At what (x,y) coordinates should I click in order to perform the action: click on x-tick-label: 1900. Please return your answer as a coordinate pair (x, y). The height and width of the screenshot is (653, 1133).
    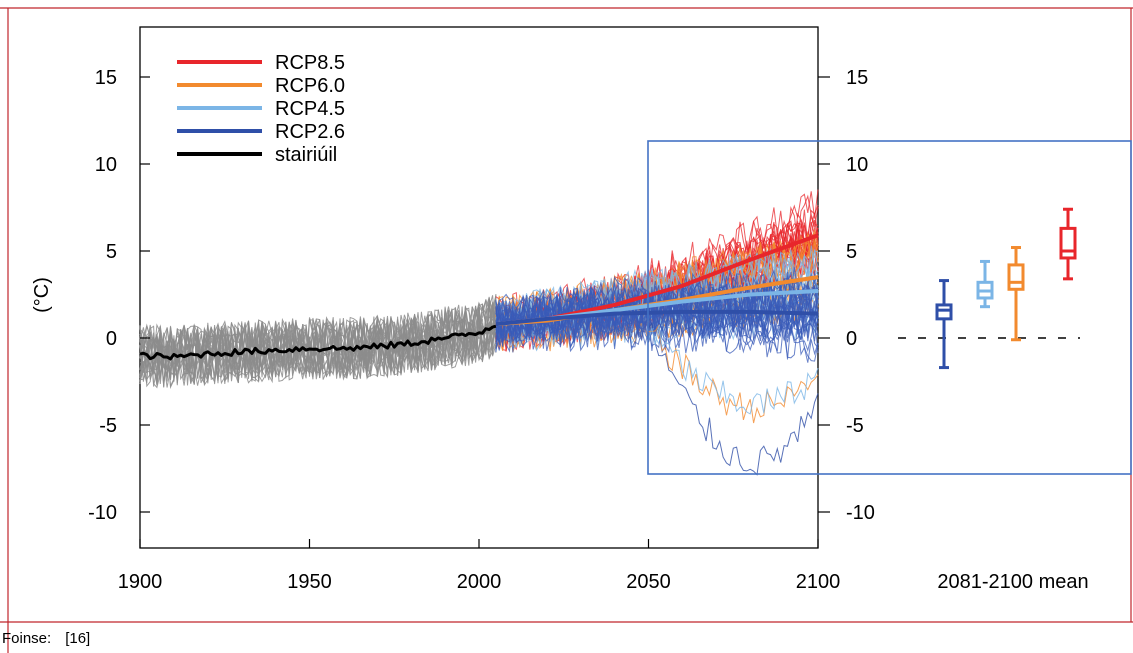
    Looking at the image, I should click on (140, 582).